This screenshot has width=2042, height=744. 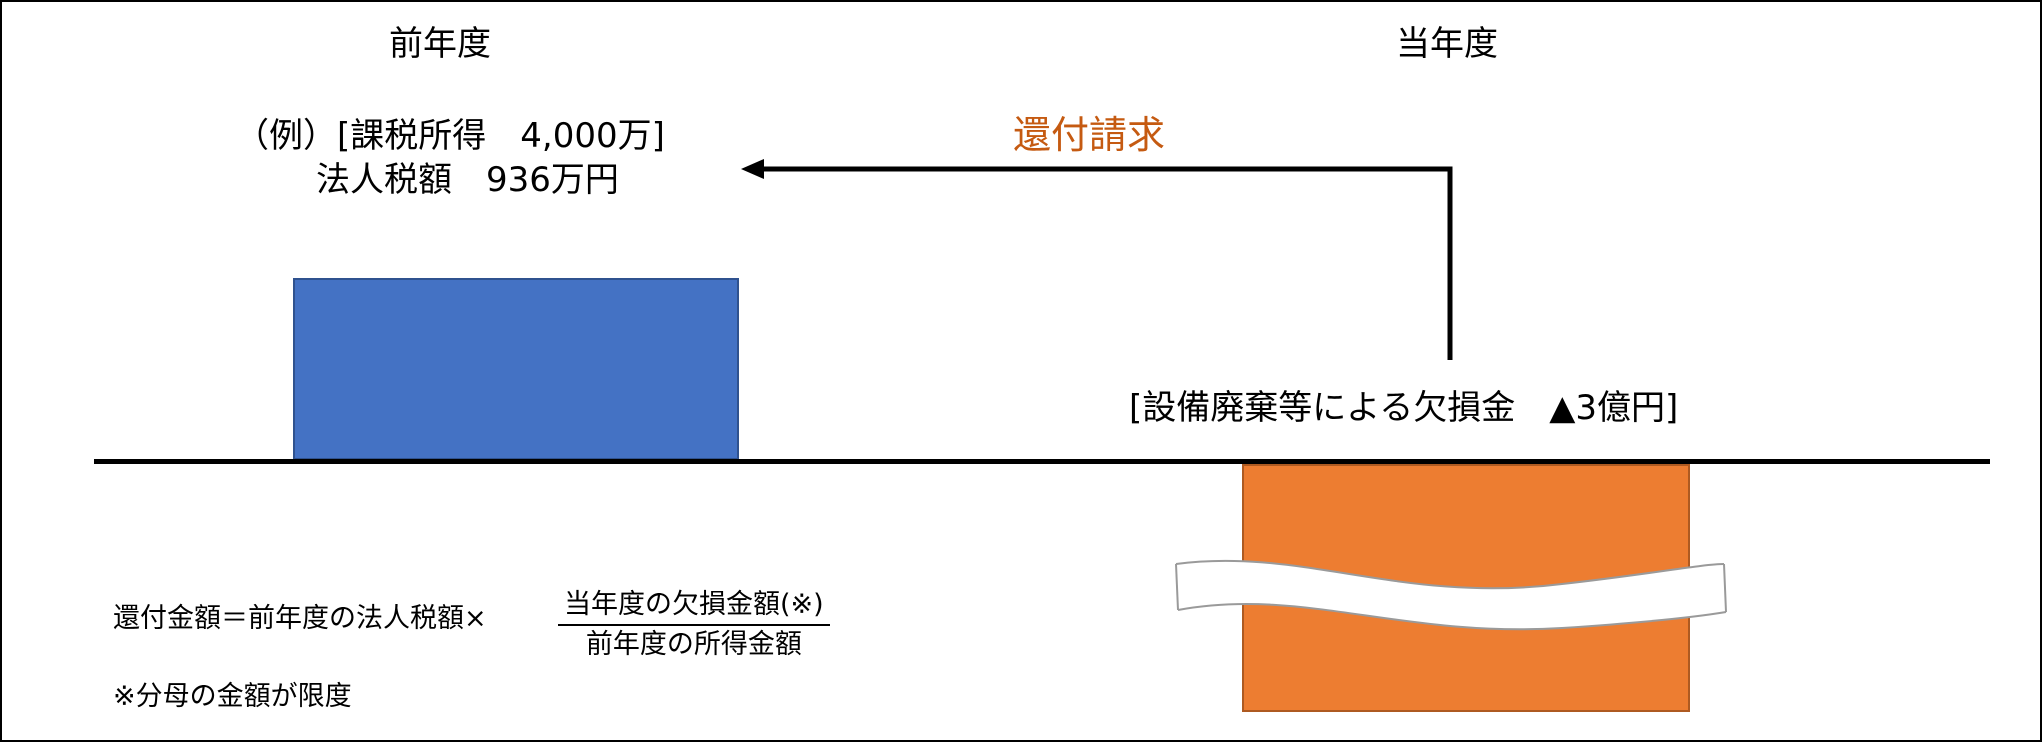 I want to click on limit-note: ※分母の金額が限度, so click(x=232, y=696).